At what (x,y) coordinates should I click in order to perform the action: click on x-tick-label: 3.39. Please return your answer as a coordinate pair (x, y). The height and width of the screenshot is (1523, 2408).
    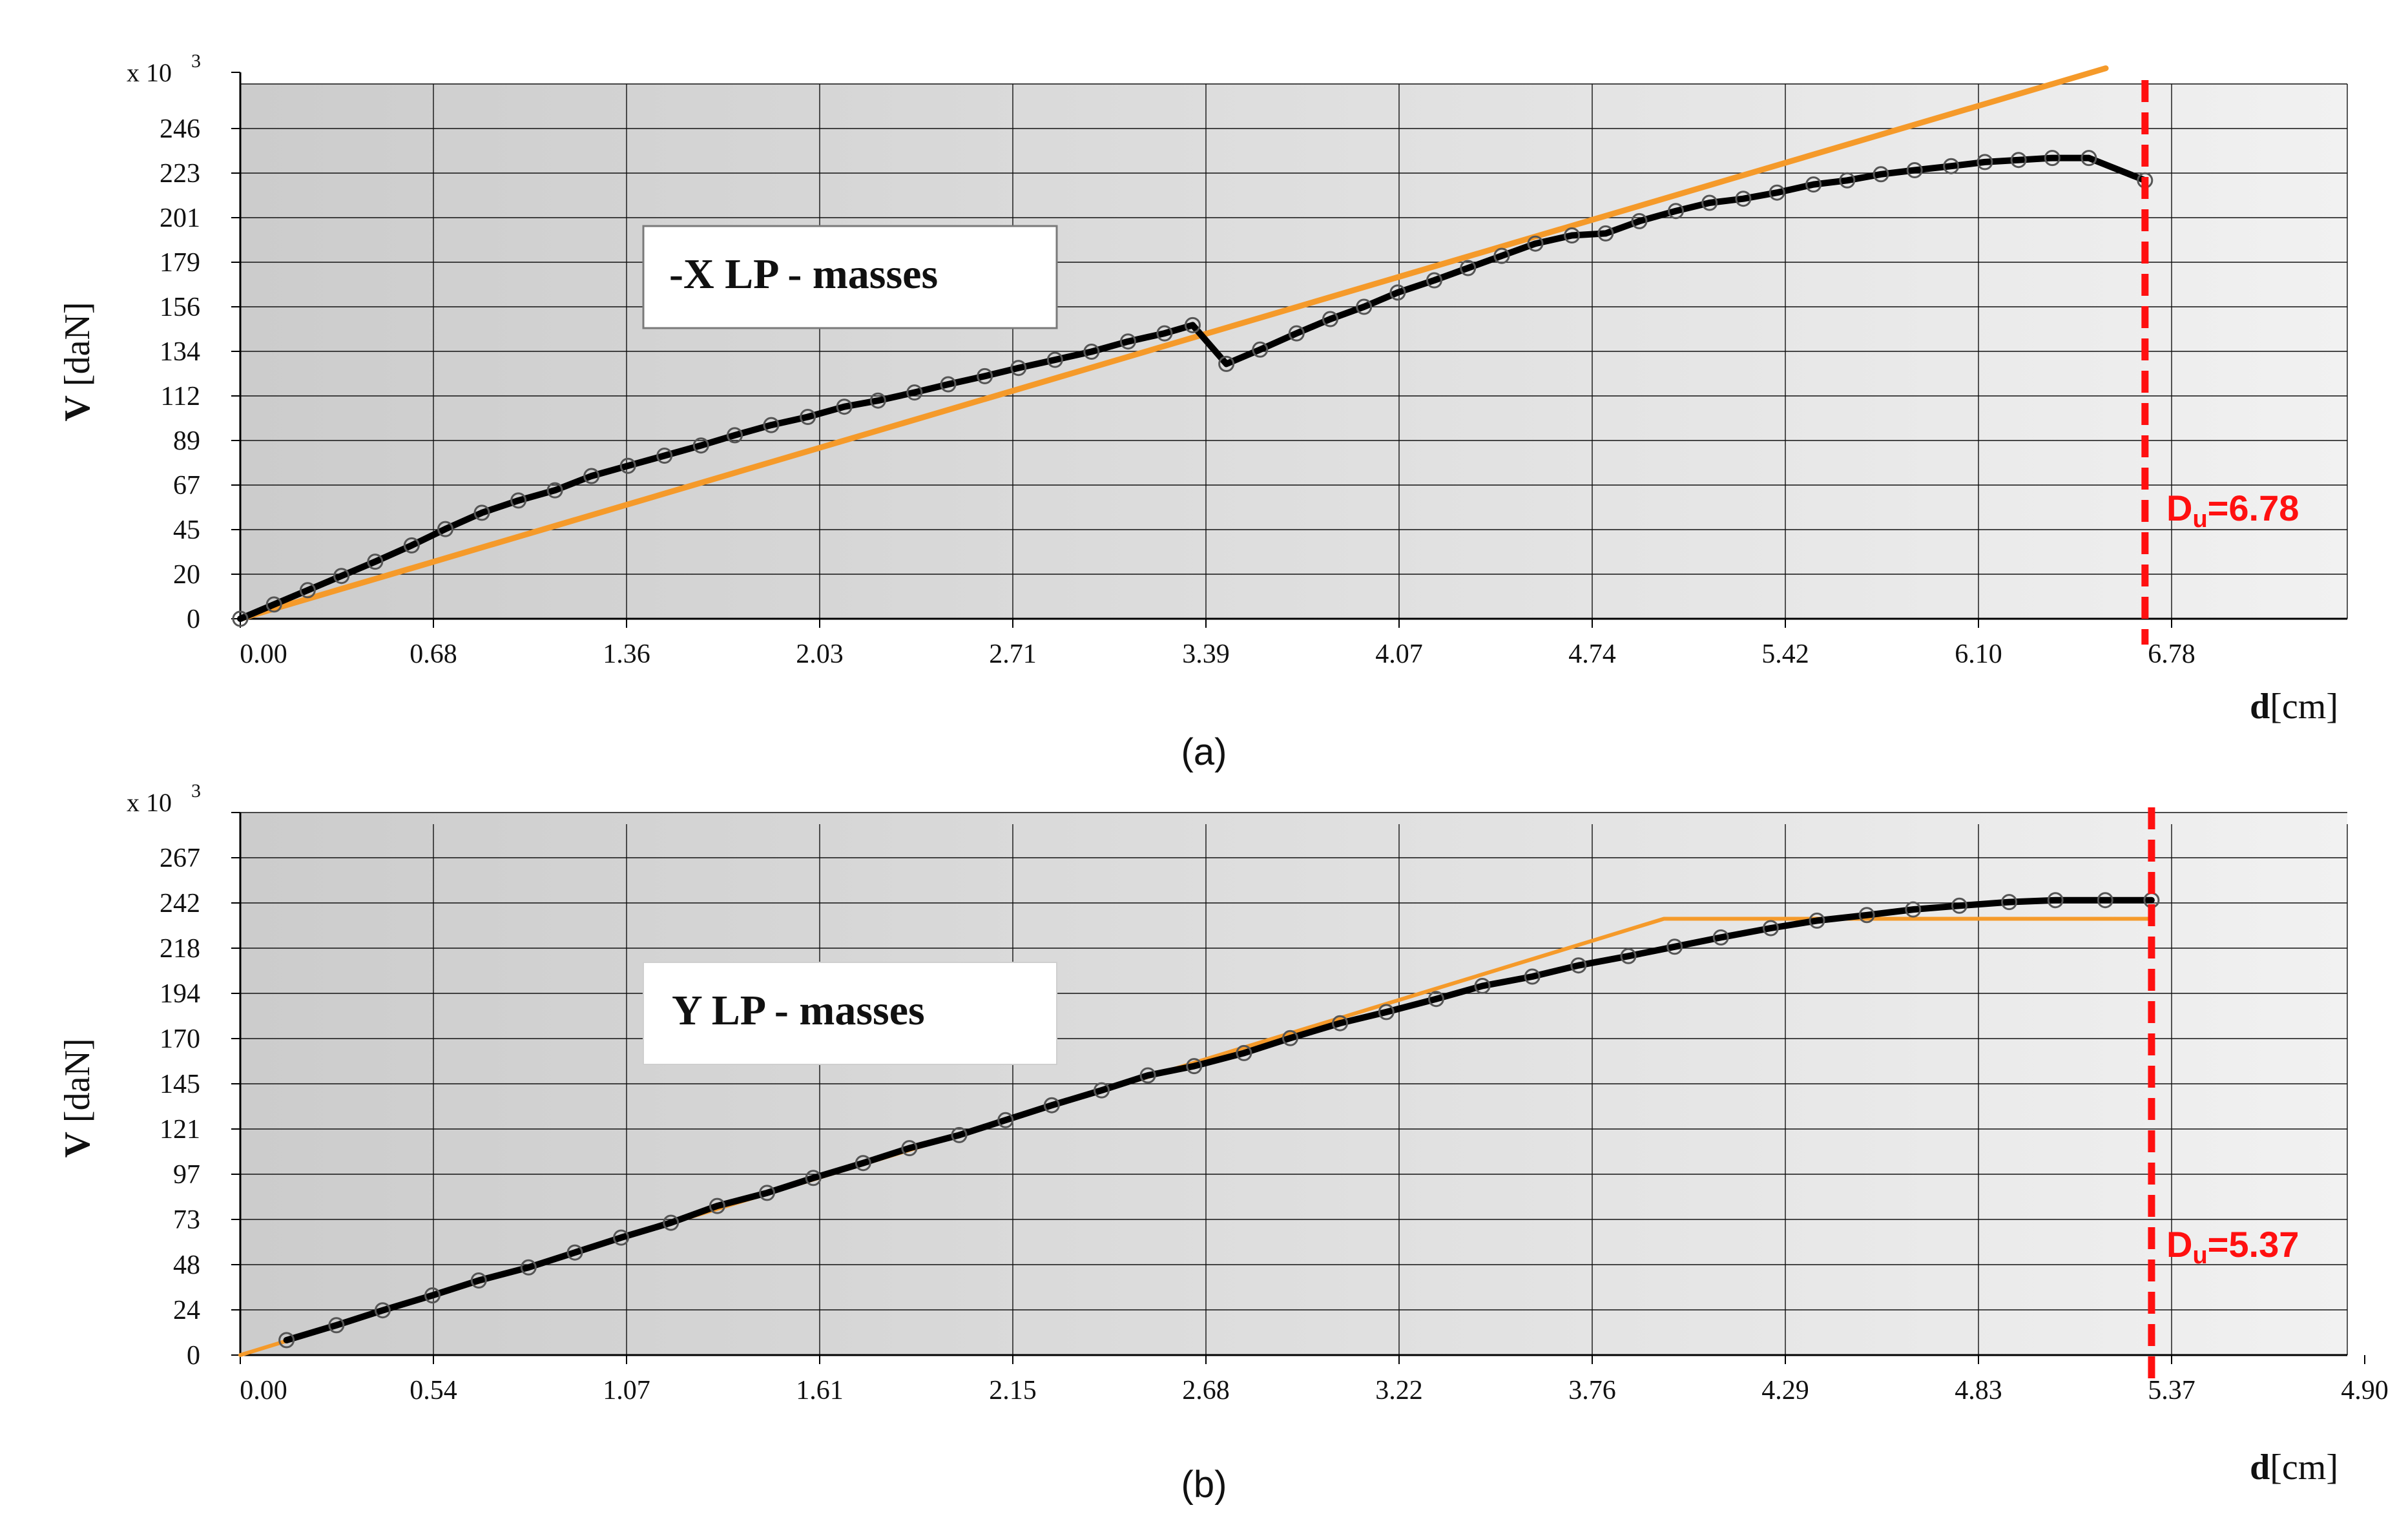
    Looking at the image, I should click on (1206, 654).